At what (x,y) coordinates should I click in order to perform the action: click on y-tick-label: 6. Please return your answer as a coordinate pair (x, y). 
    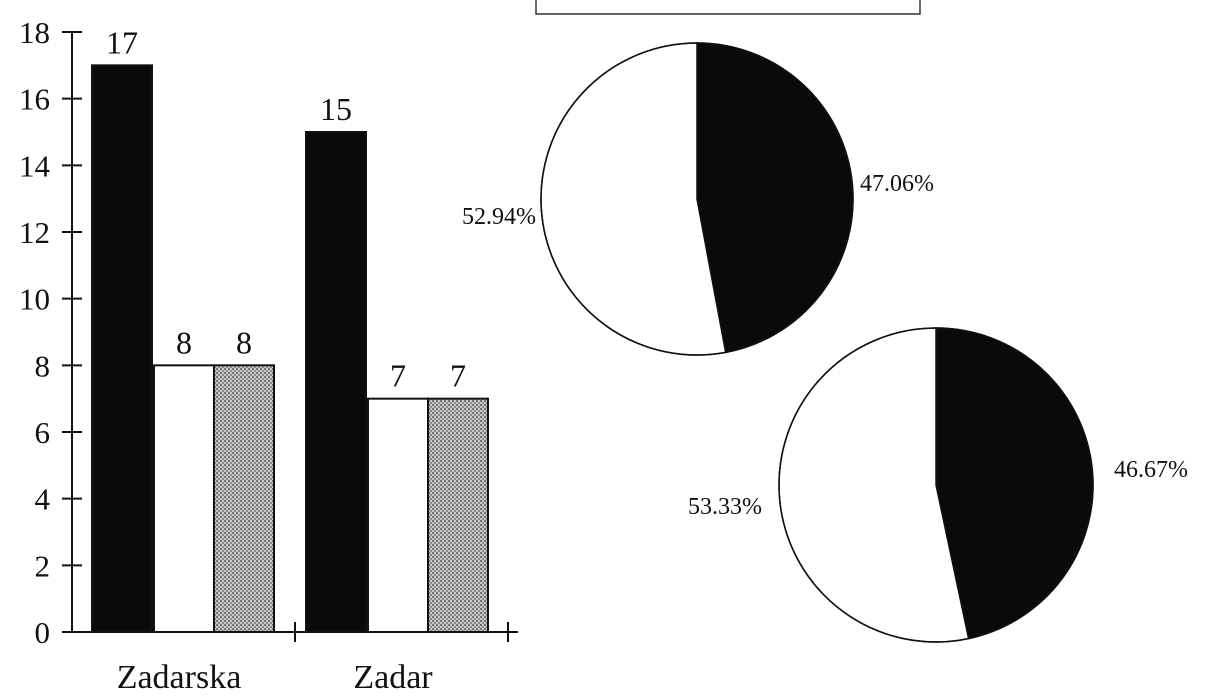
    Looking at the image, I should click on (43, 432).